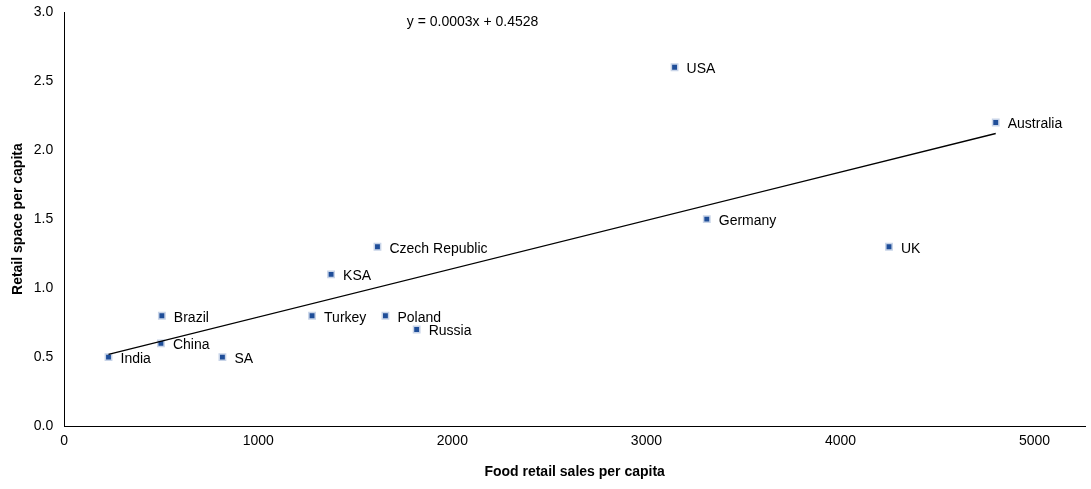 The image size is (1091, 489). I want to click on y-axis-title: Retail space per capita, so click(17, 219).